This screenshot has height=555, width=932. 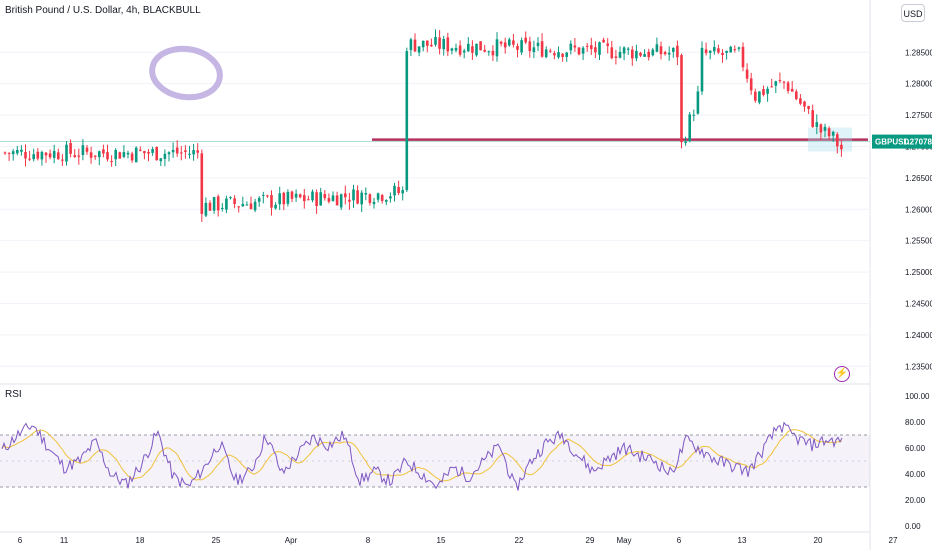 What do you see at coordinates (64, 540) in the screenshot?
I see `time-tick-label: 11` at bounding box center [64, 540].